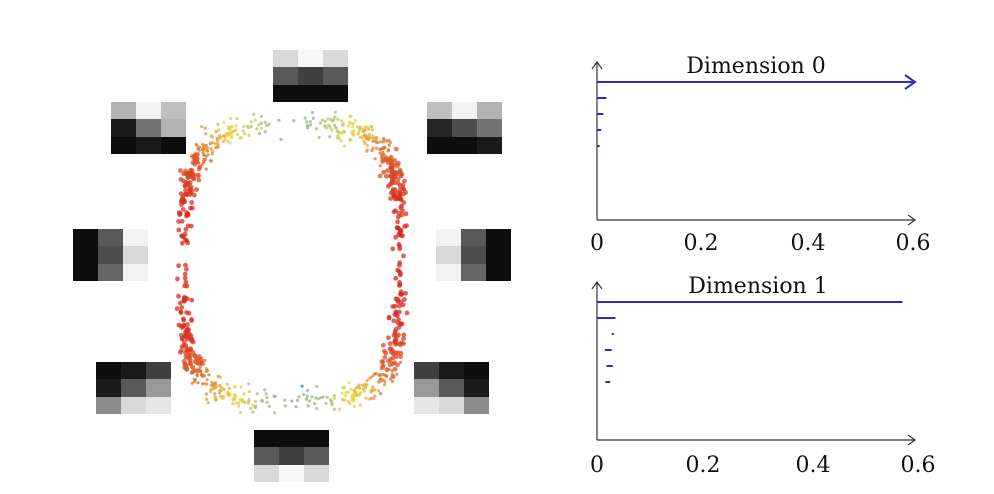  I want to click on barcode-dimension-0: Dimension 0 0 0.2 0.4 0.6, so click(760, 154).